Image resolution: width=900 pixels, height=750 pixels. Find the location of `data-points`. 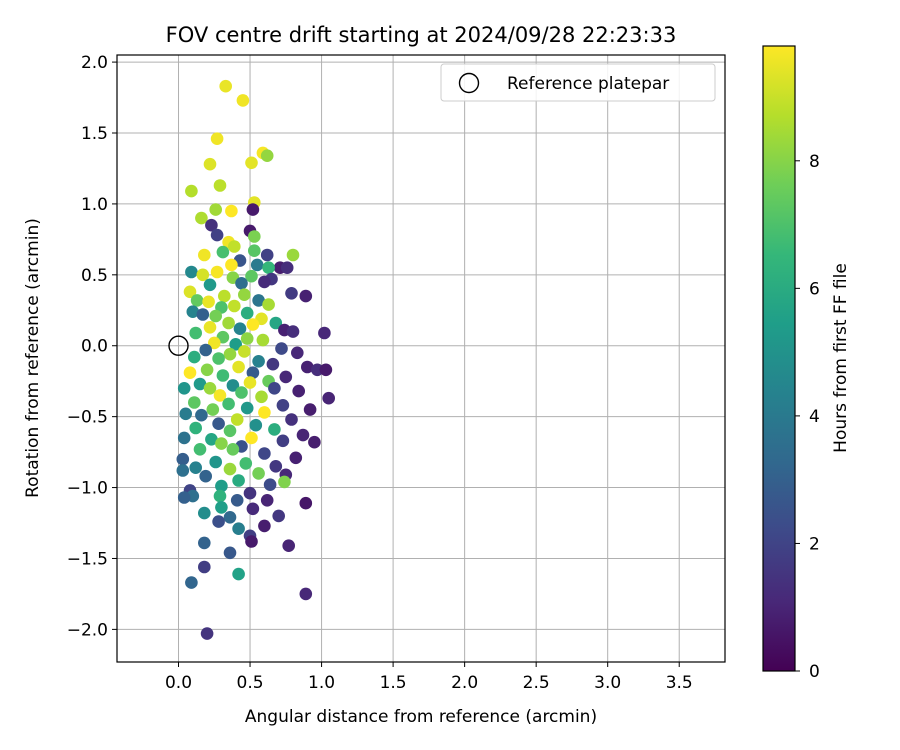

data-points is located at coordinates (256, 359).